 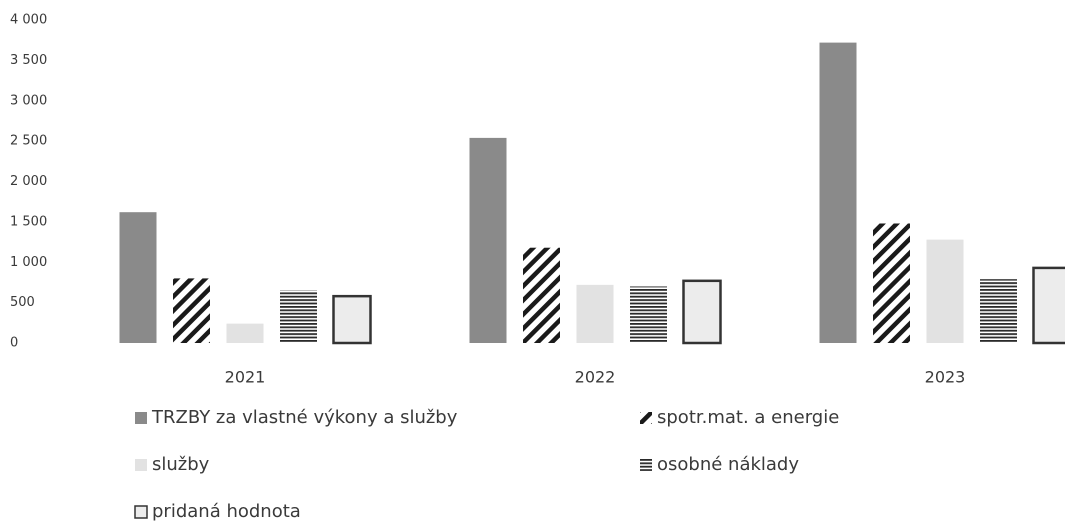 What do you see at coordinates (945, 377) in the screenshot?
I see `x-tick-label: 2023` at bounding box center [945, 377].